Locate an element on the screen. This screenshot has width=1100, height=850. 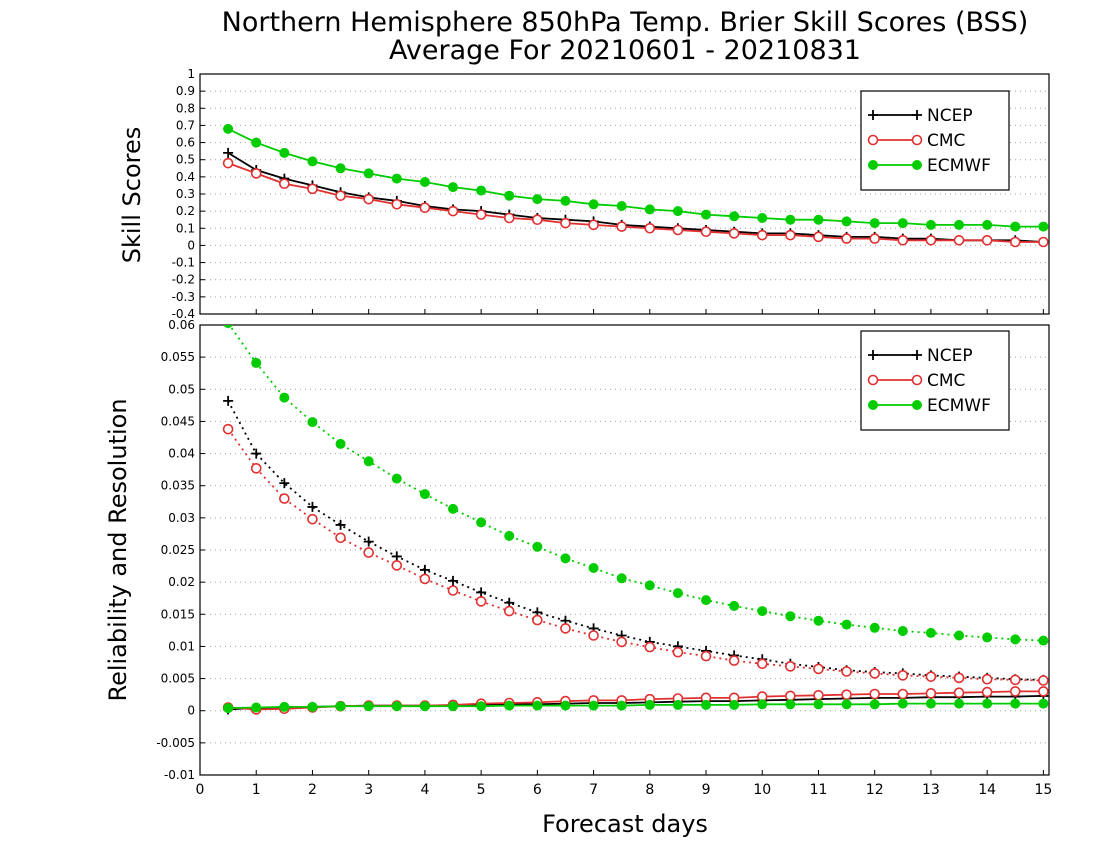
bottom-y-axis-label: Reliability and Resolution is located at coordinates (118, 549).